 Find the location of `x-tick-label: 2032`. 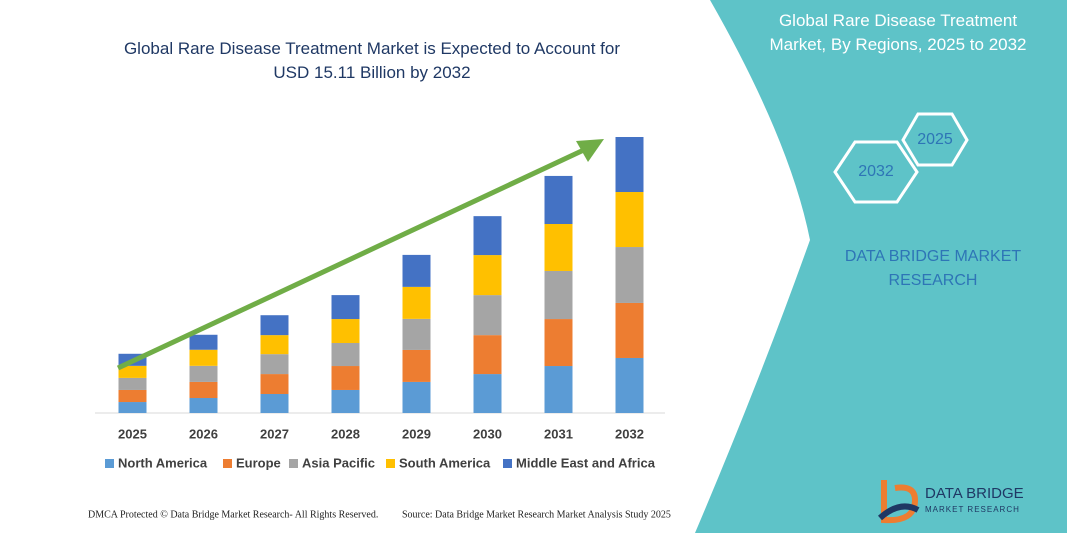

x-tick-label: 2032 is located at coordinates (629, 433).